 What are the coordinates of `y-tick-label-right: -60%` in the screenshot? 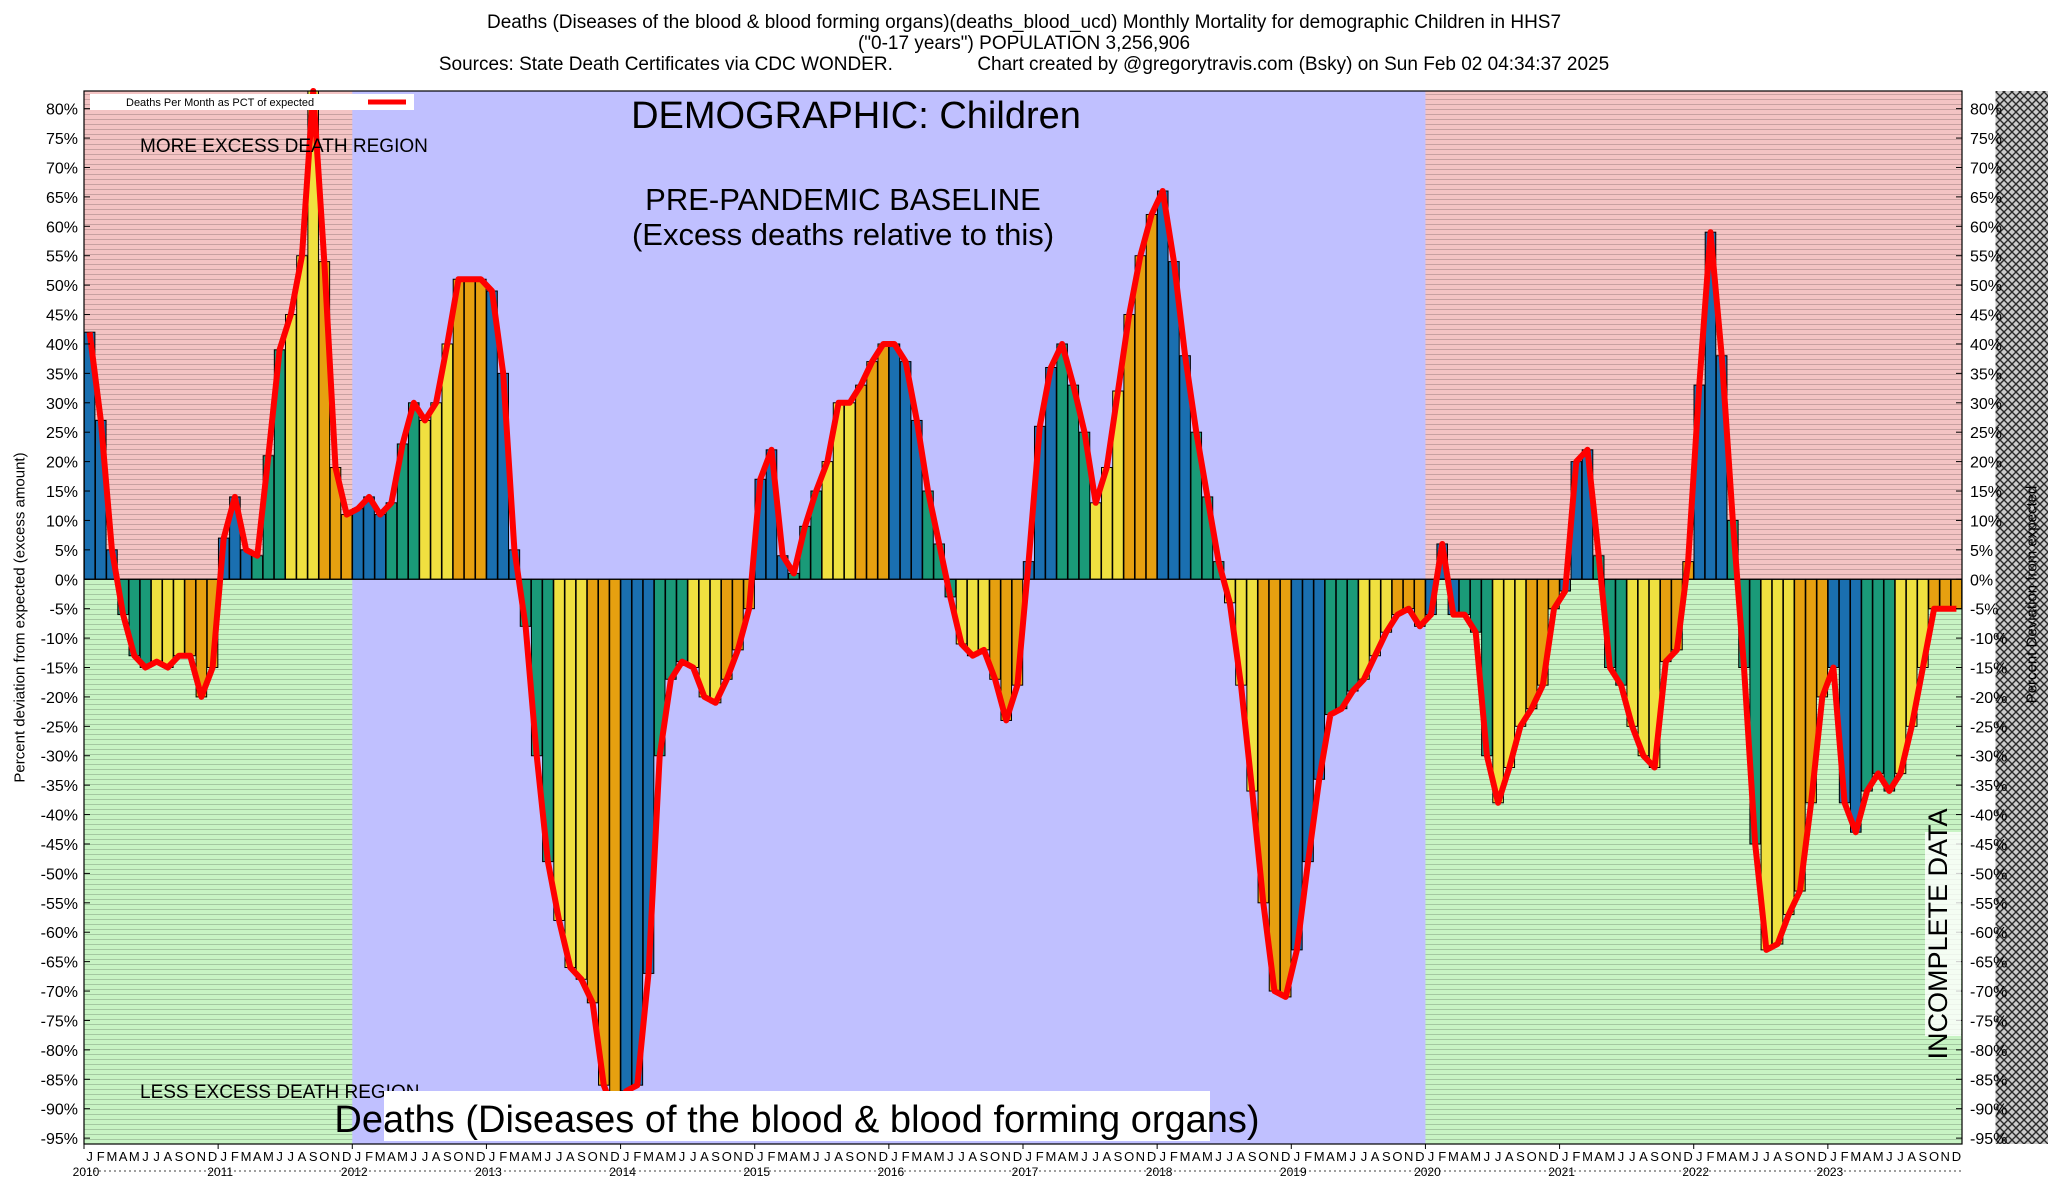 It's located at (1988, 933).